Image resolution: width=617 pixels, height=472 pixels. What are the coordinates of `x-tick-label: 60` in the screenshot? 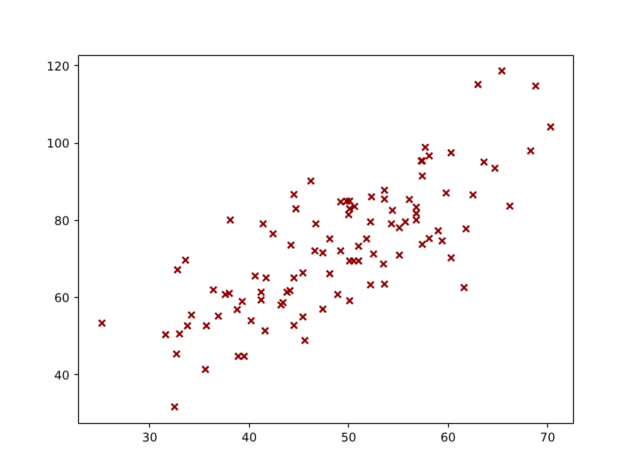 It's located at (448, 437).